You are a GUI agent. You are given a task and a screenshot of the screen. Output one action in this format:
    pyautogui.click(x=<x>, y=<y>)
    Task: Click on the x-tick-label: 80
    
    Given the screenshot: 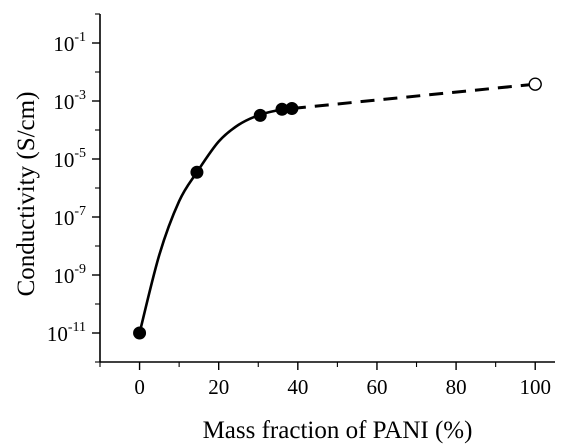 What is the action you would take?
    pyautogui.click(x=456, y=387)
    